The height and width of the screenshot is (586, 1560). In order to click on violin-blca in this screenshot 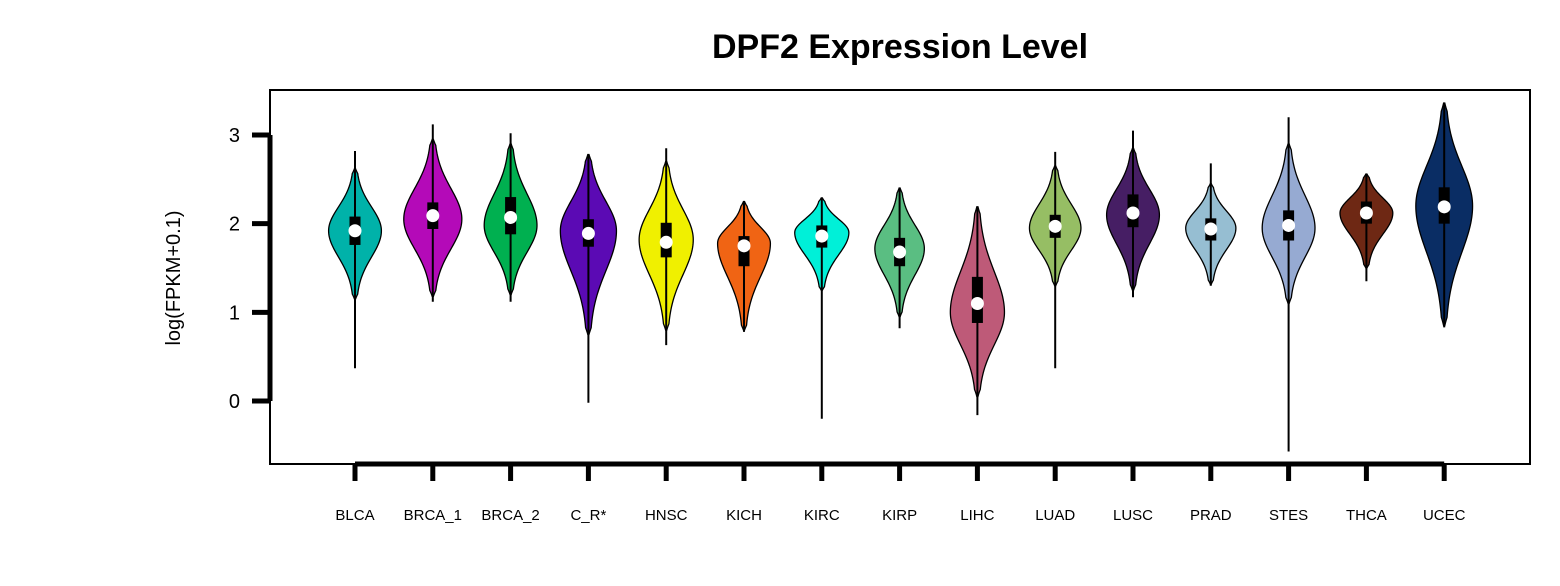, I will do `click(355, 259)`.